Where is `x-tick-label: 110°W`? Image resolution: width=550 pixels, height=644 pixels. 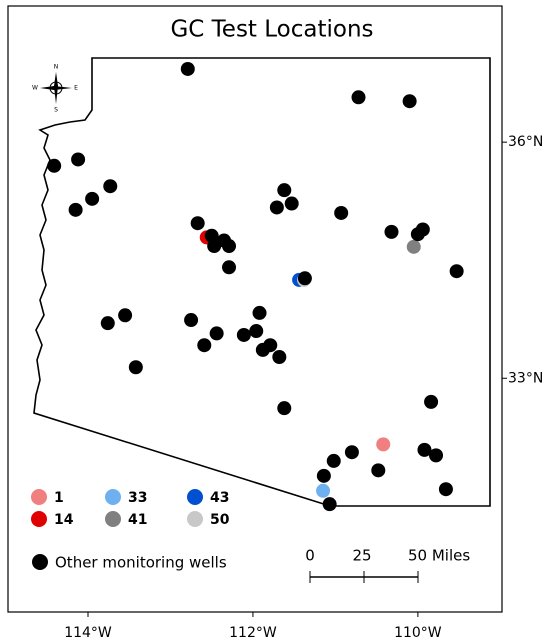
x-tick-label: 110°W is located at coordinates (418, 633).